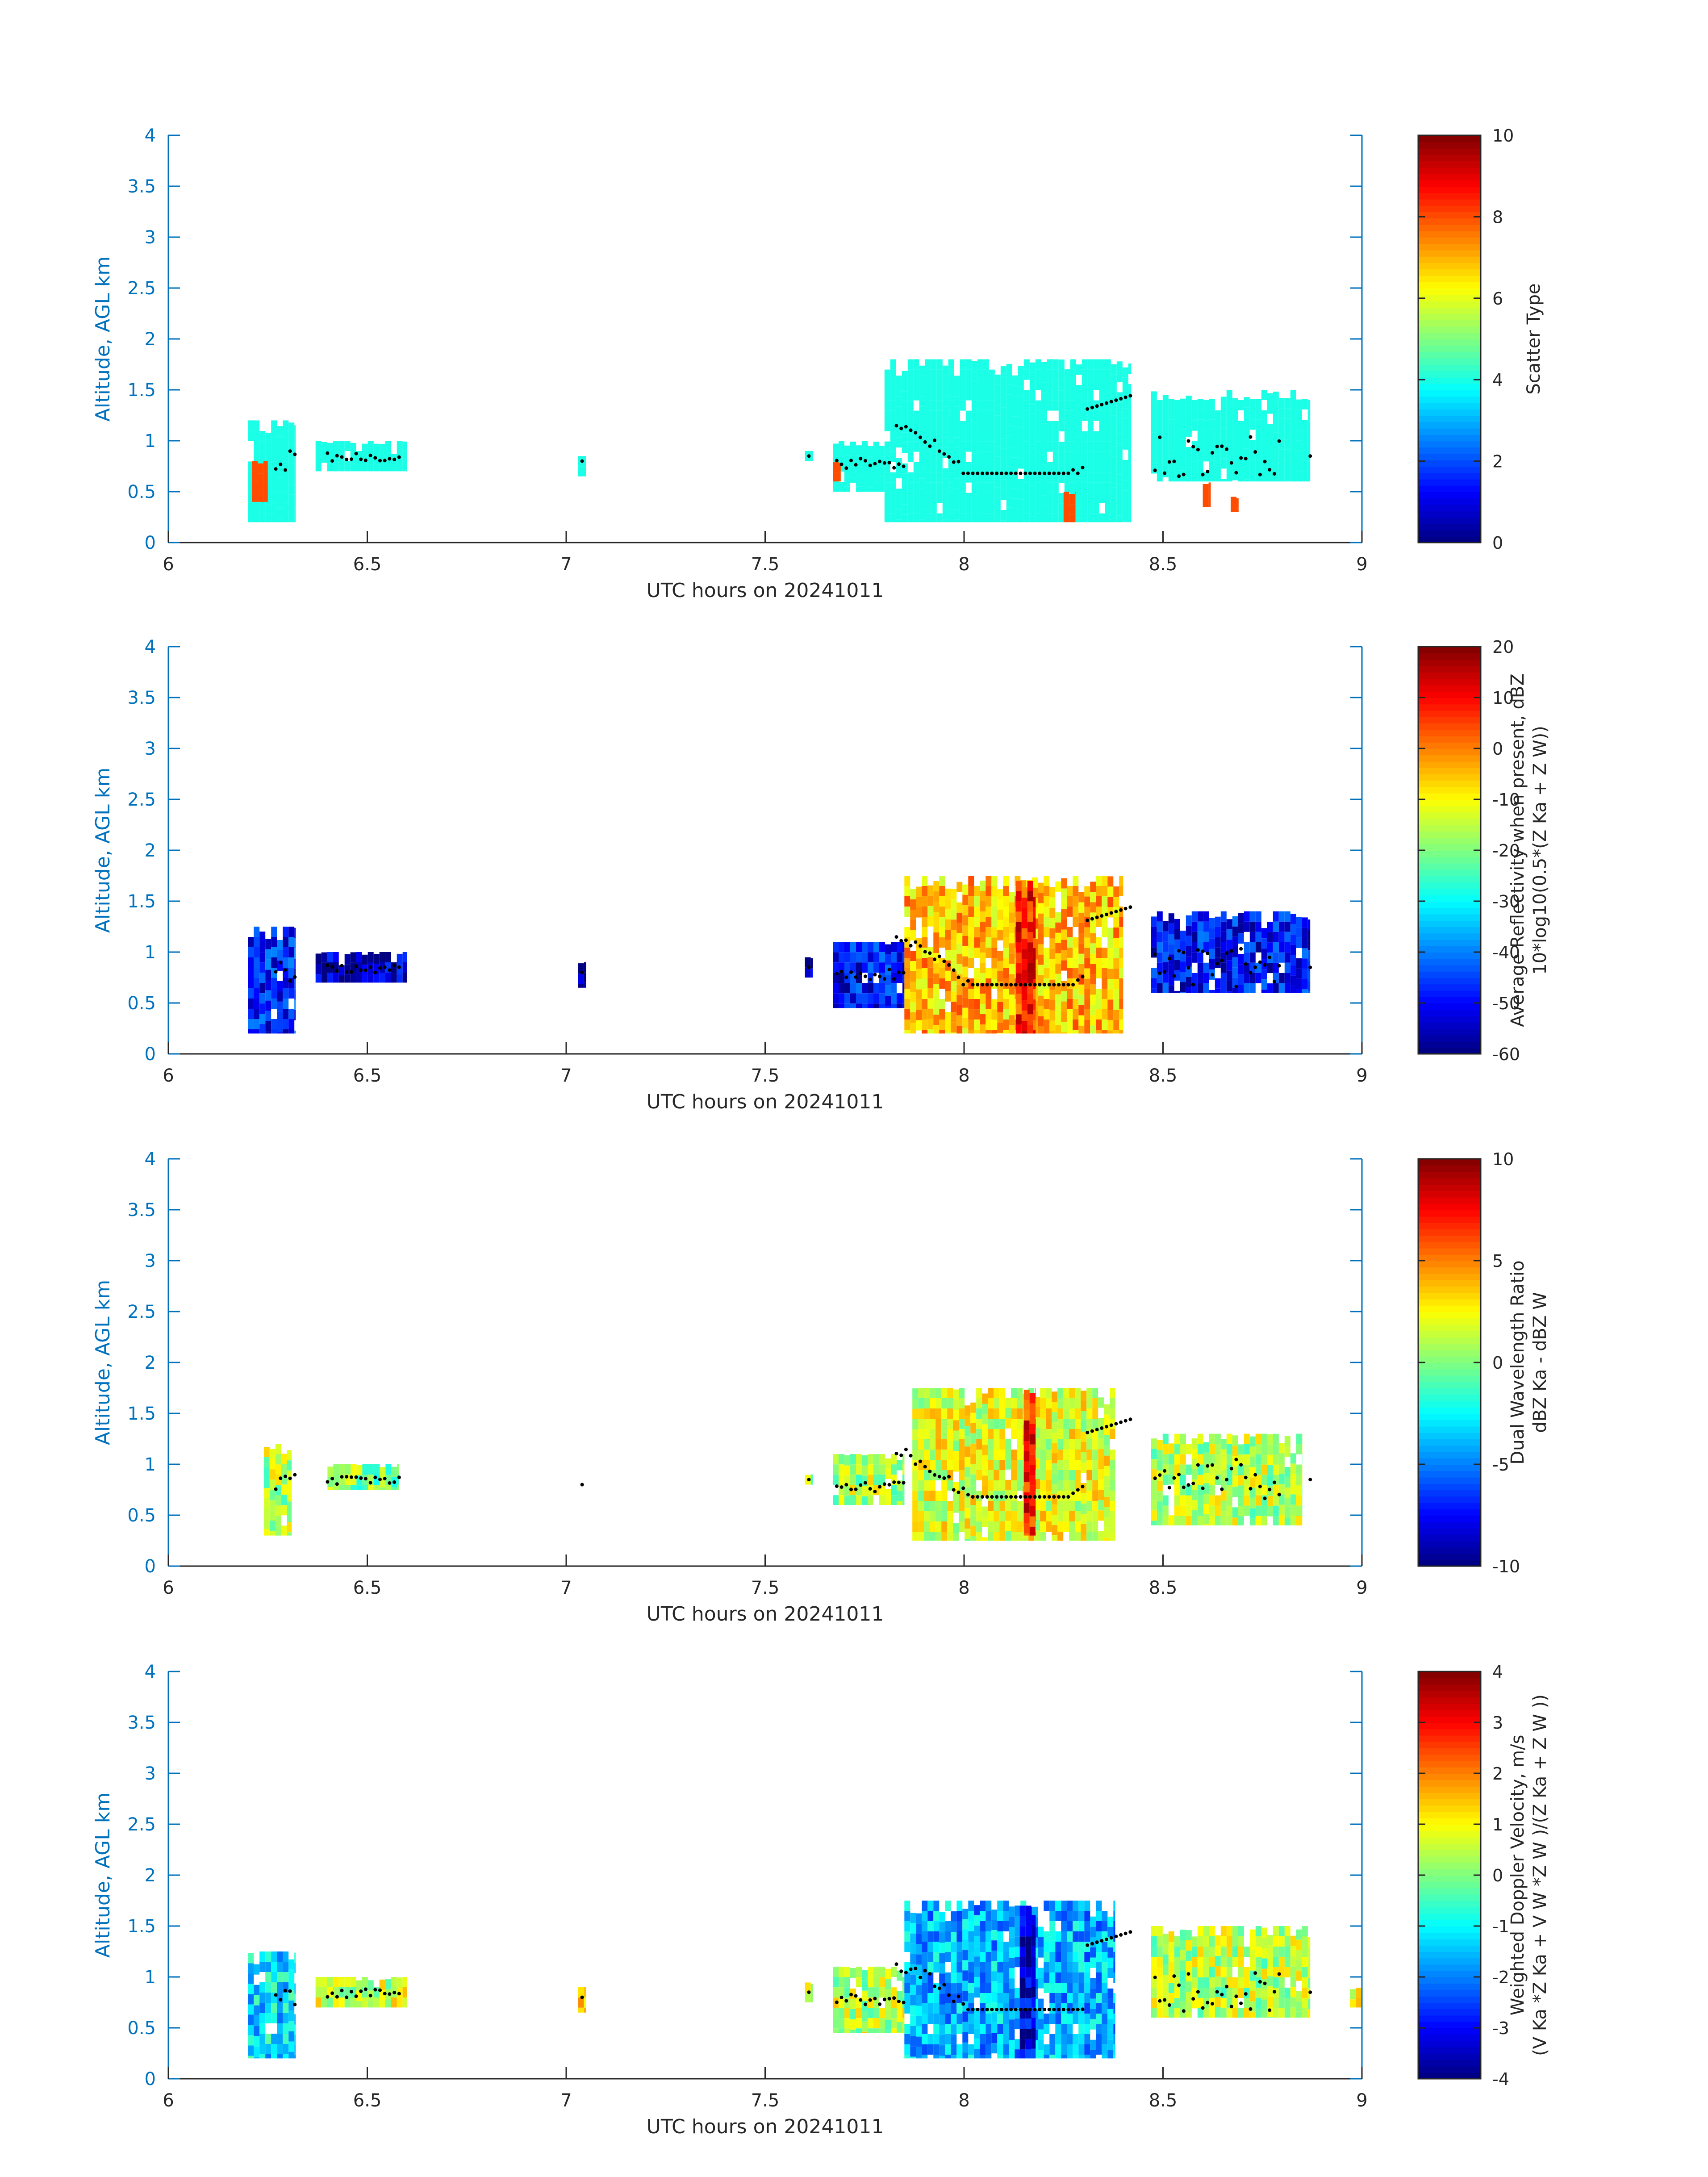  I want to click on altitude-dots, so click(793, 947).